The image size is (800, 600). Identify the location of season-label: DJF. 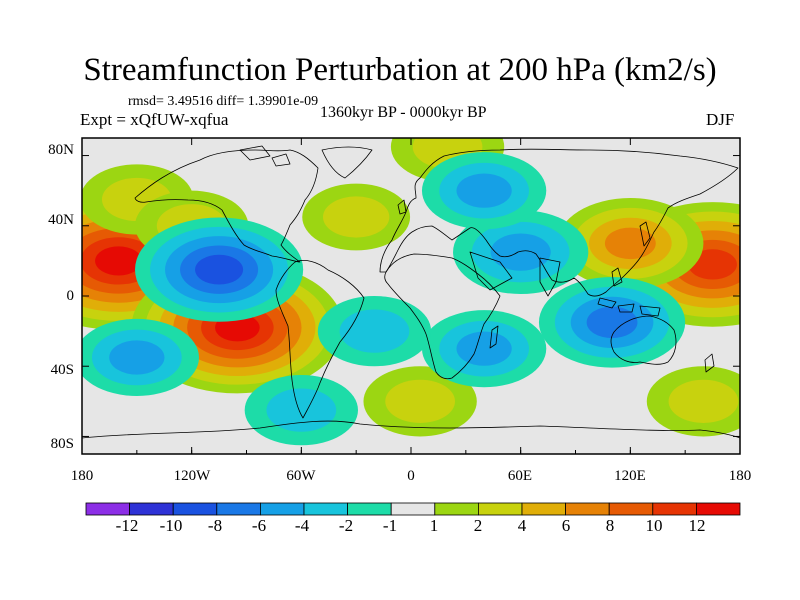
(720, 119).